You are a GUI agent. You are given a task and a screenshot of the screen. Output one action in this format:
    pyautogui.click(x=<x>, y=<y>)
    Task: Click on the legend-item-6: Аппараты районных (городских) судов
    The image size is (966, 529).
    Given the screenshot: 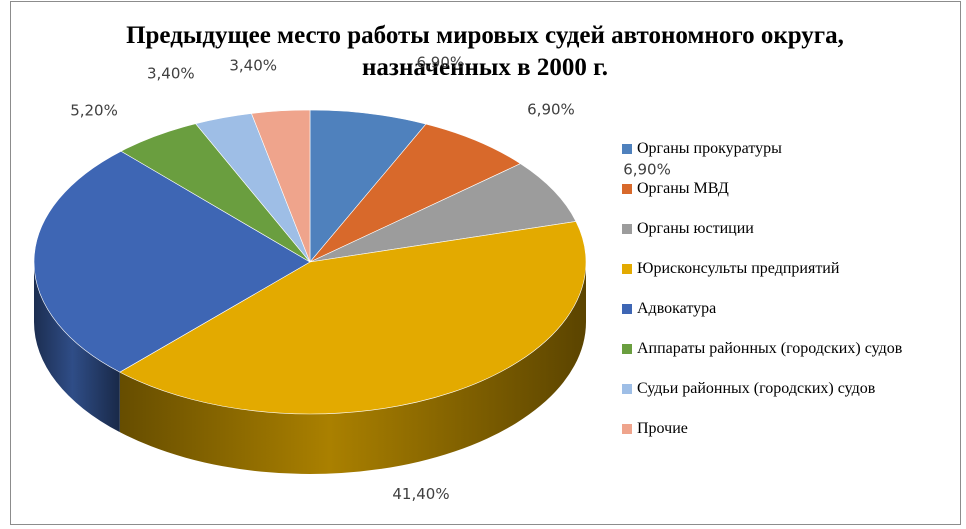 What is the action you would take?
    pyautogui.click(x=762, y=349)
    